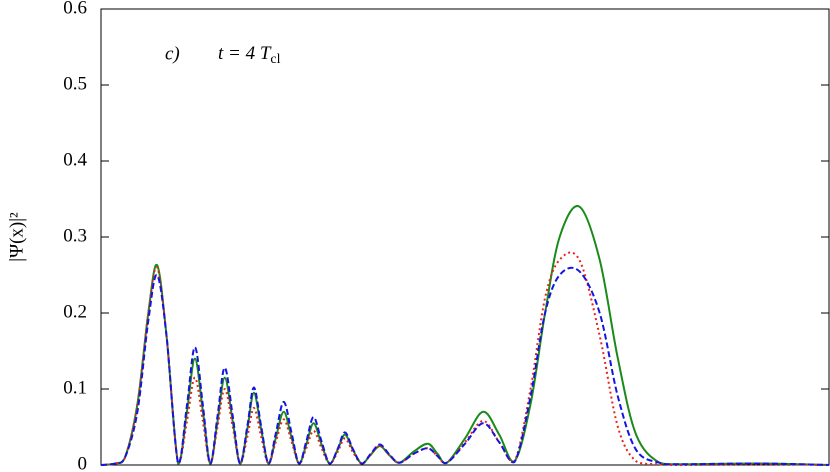 The image size is (830, 472). What do you see at coordinates (245, 53) in the screenshot?
I see `annotation-main: t = 4 T` at bounding box center [245, 53].